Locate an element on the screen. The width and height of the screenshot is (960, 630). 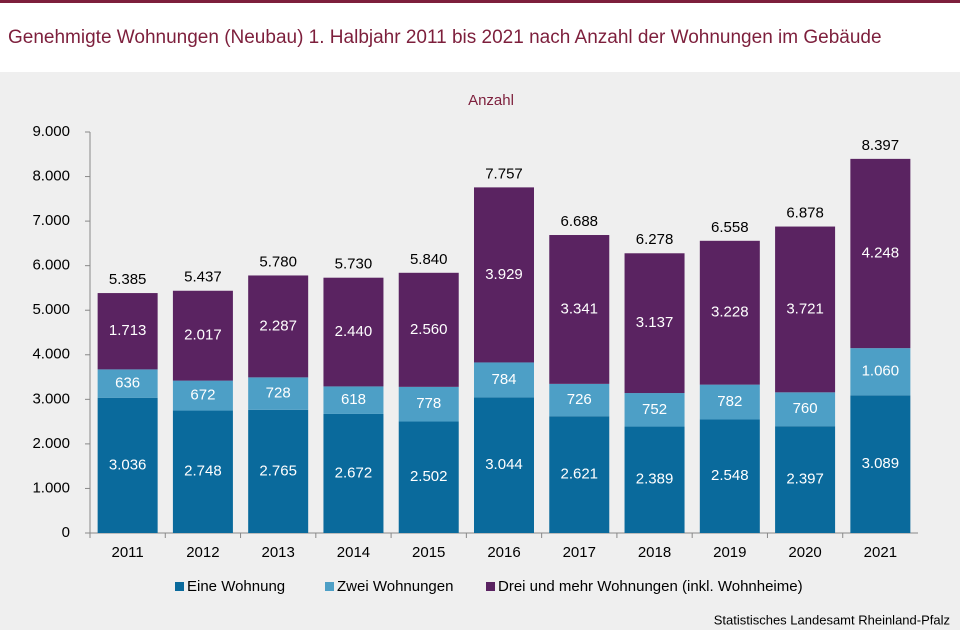
segment-label: 2.440 is located at coordinates (354, 331).